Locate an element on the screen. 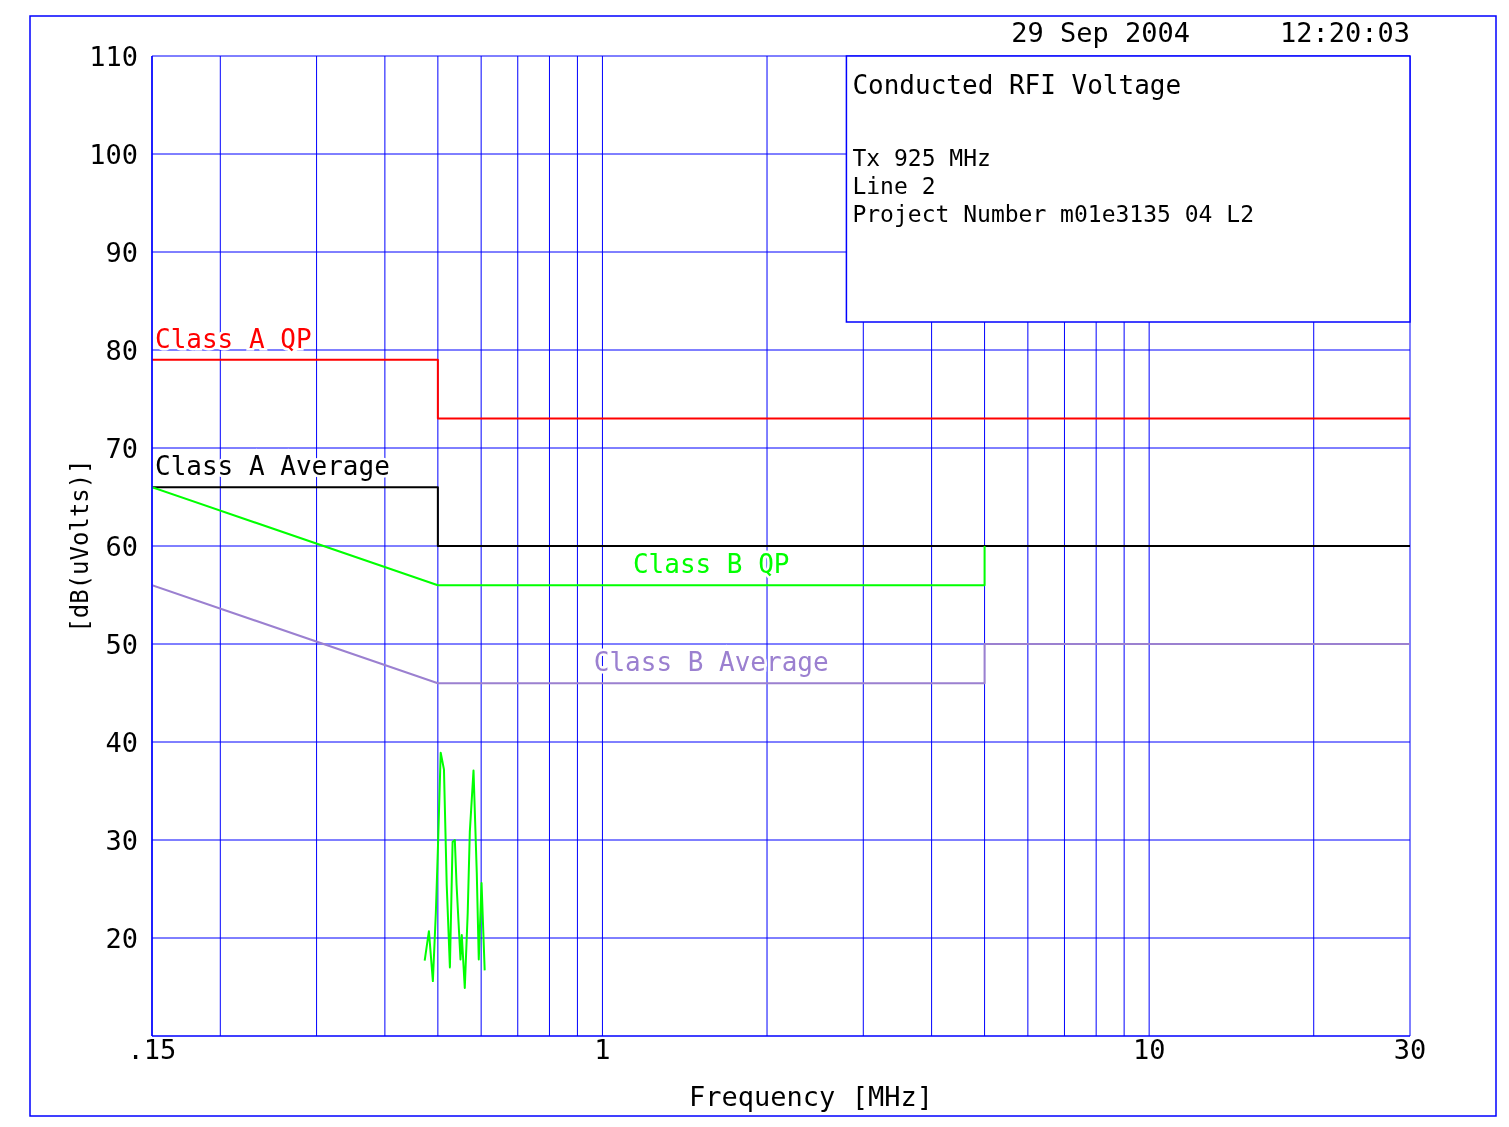 This screenshot has width=1509, height=1127. x-tick-label: .15 is located at coordinates (152, 1050).